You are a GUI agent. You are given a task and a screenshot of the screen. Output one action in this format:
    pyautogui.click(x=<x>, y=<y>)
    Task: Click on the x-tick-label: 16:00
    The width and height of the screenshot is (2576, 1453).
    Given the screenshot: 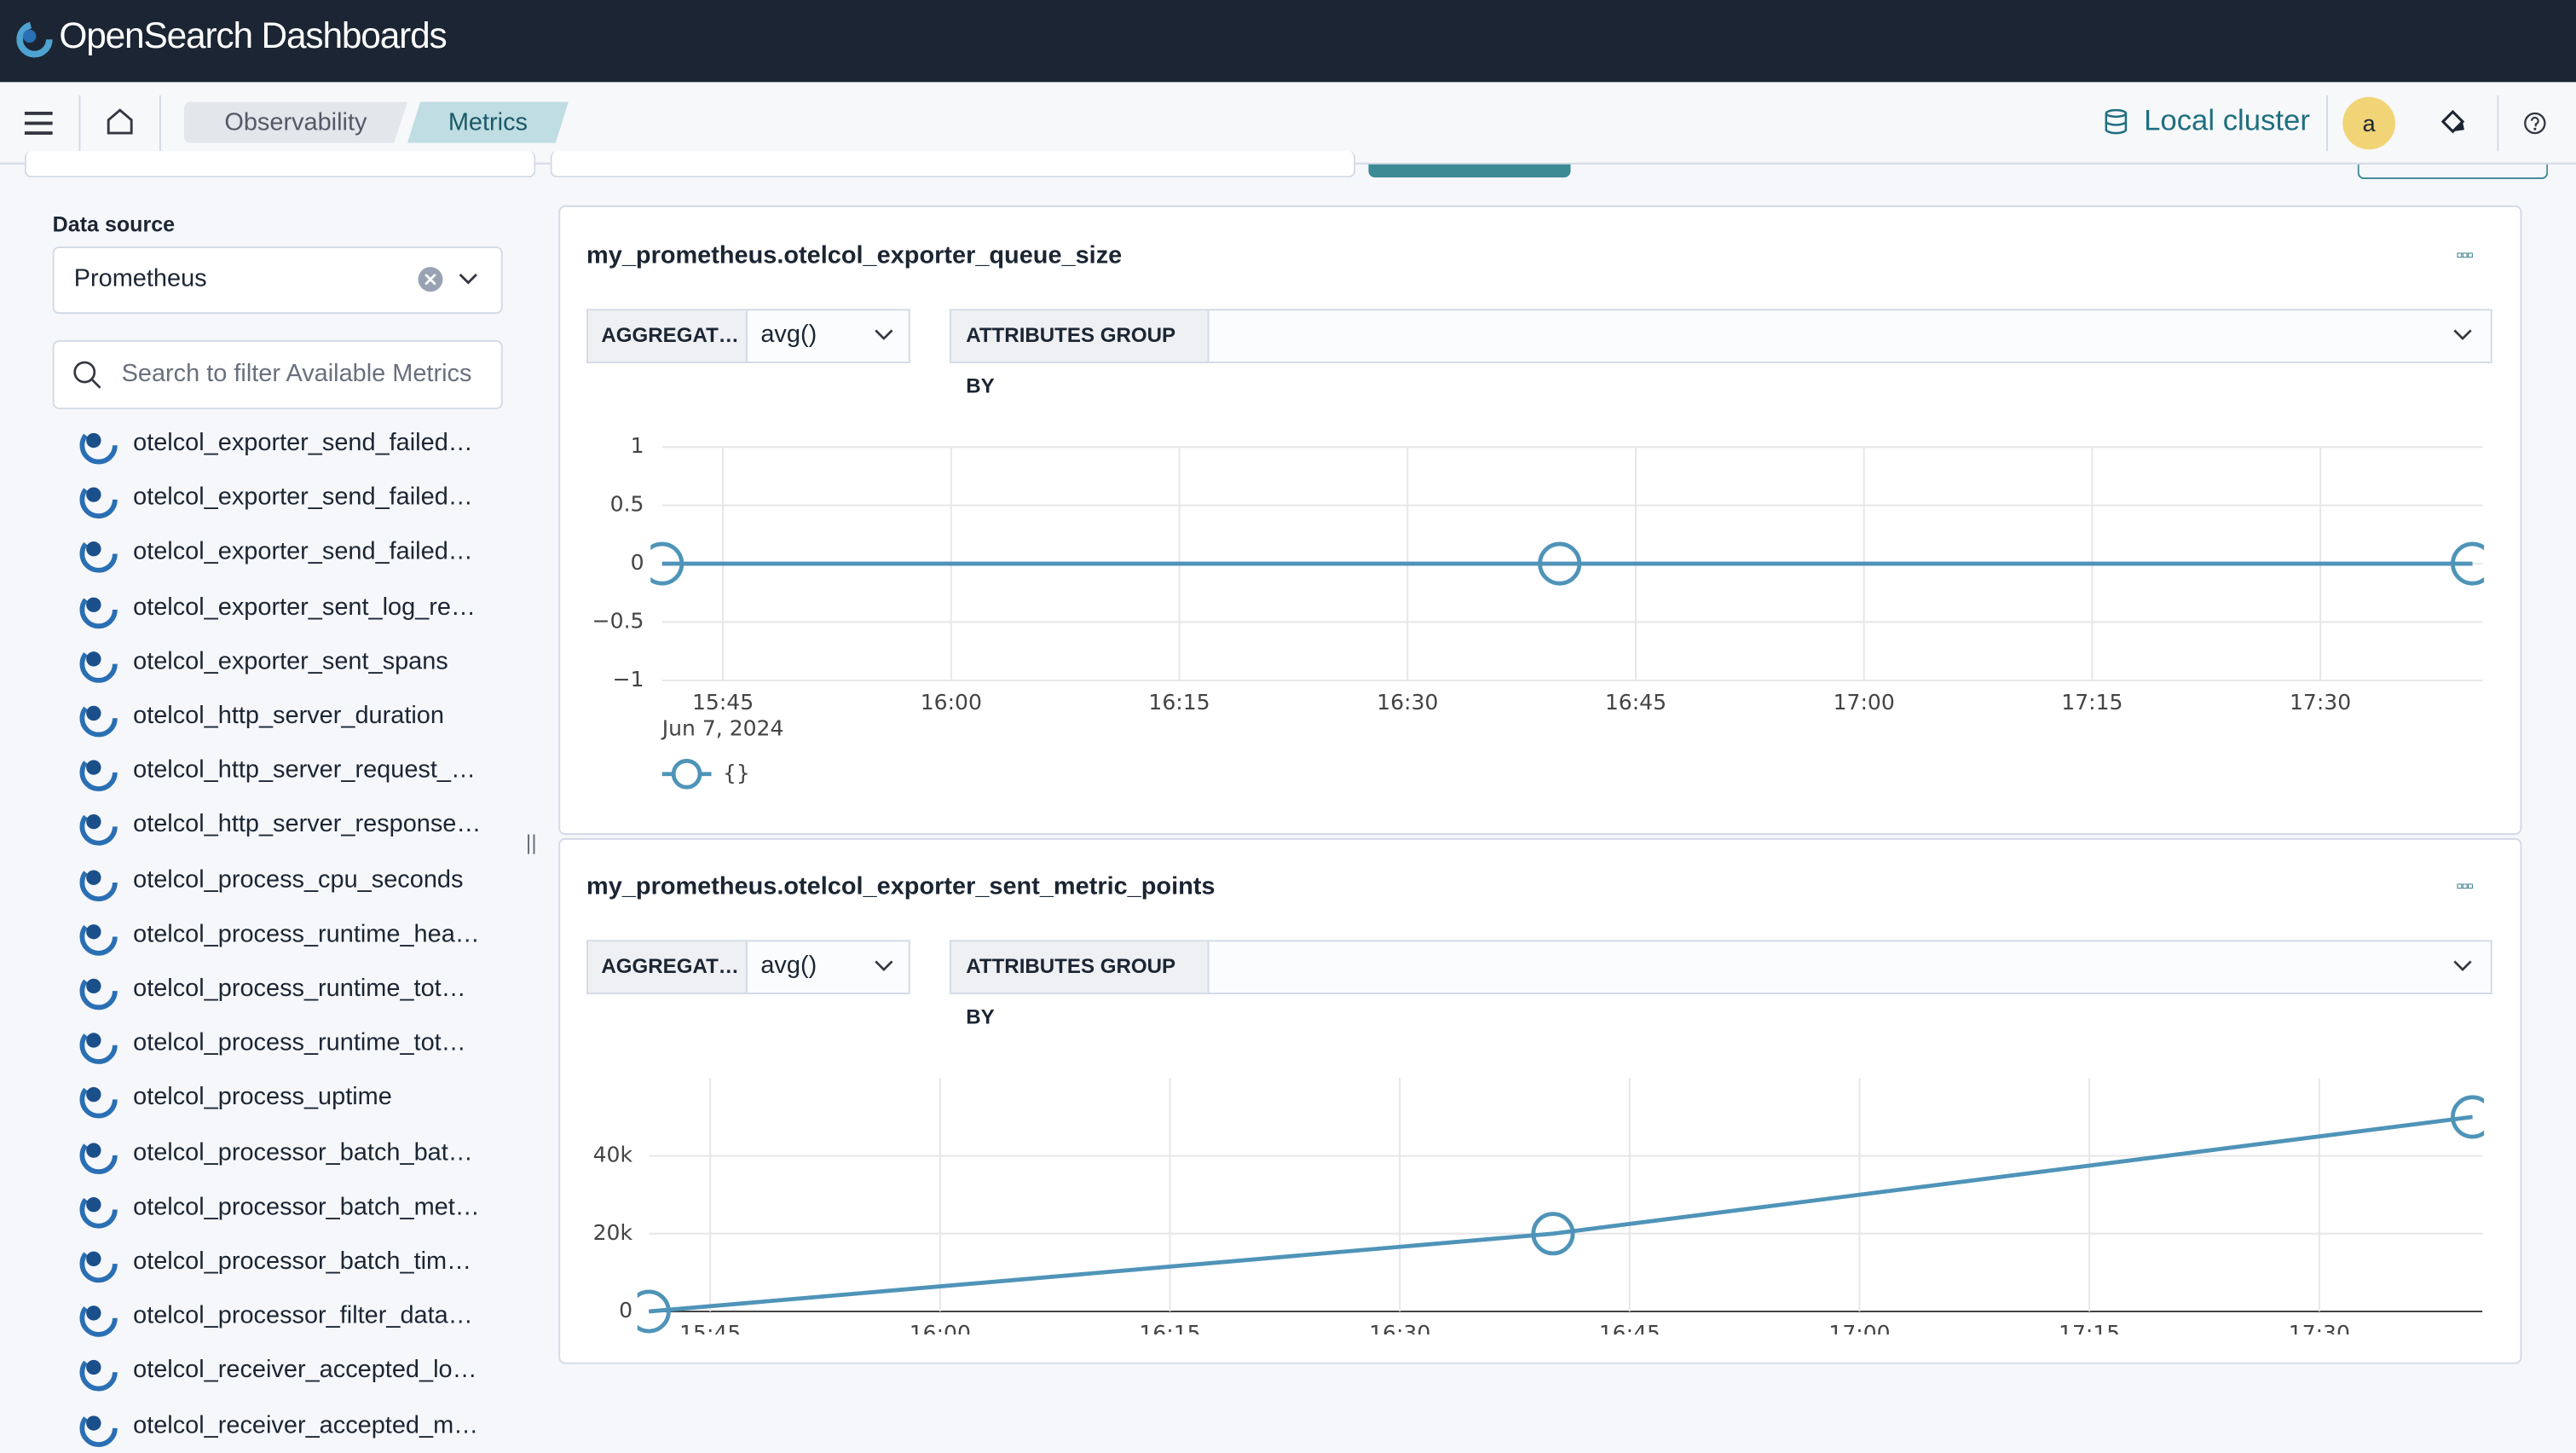 What is the action you would take?
    pyautogui.click(x=940, y=1333)
    